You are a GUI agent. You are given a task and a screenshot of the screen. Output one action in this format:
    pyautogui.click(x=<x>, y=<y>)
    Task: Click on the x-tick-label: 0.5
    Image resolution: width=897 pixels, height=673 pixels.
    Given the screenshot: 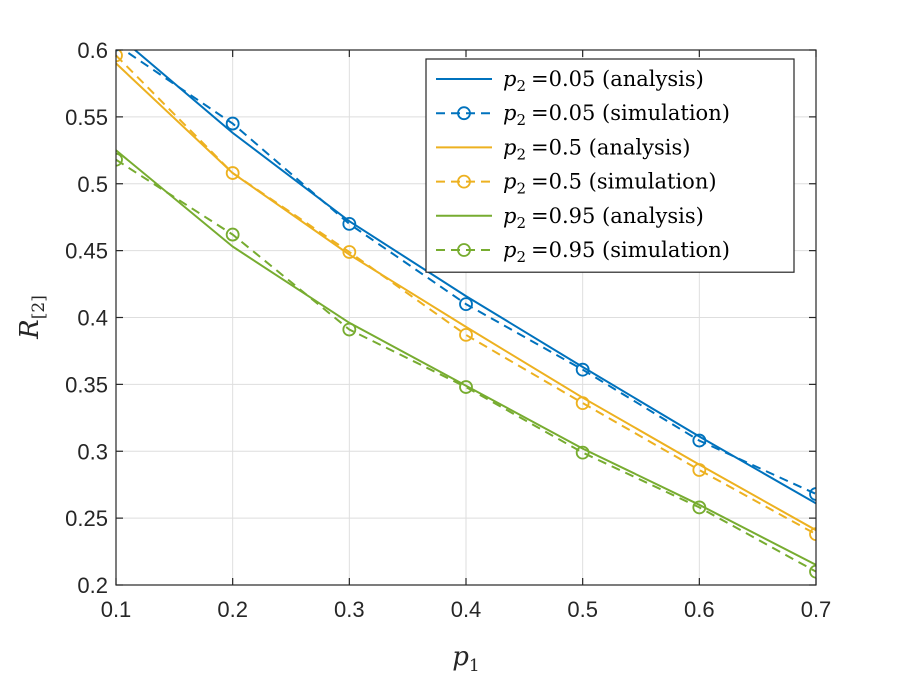 What is the action you would take?
    pyautogui.click(x=582, y=609)
    